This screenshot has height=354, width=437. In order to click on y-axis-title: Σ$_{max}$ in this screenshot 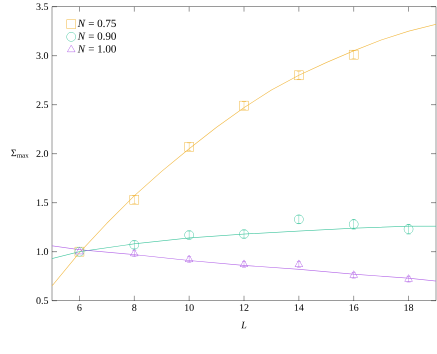, I will do `click(20, 154)`.